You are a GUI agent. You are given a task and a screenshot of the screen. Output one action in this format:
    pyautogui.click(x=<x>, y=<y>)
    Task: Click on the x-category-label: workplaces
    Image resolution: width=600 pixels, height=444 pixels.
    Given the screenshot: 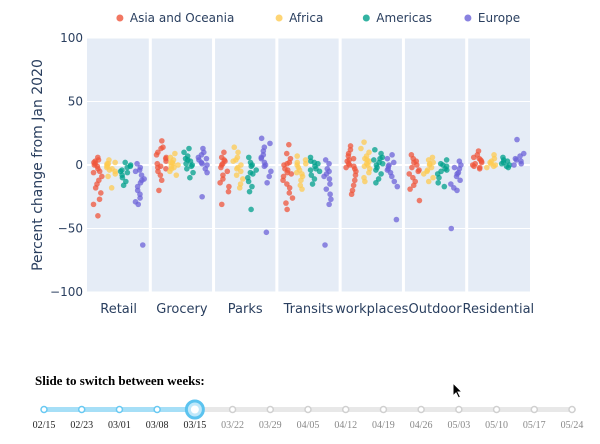 What is the action you would take?
    pyautogui.click(x=371, y=309)
    